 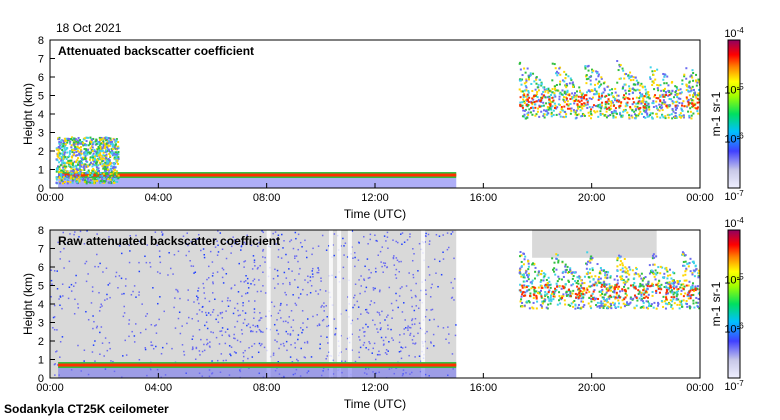 I want to click on panel-title: Raw attenuated backscatter coefficient, so click(x=169, y=241).